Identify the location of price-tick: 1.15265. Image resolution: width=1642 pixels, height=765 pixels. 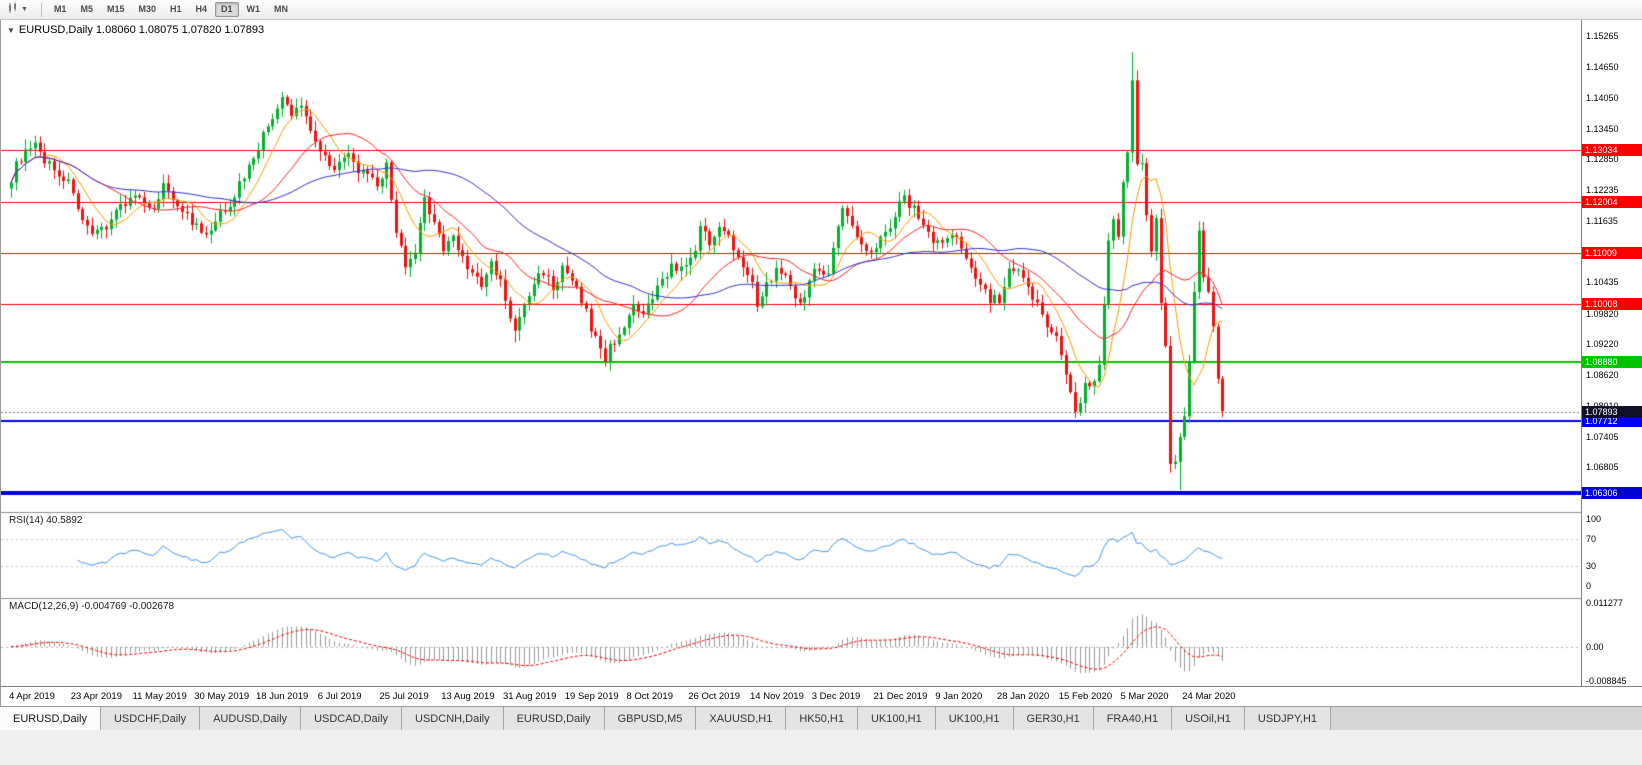
(1602, 35).